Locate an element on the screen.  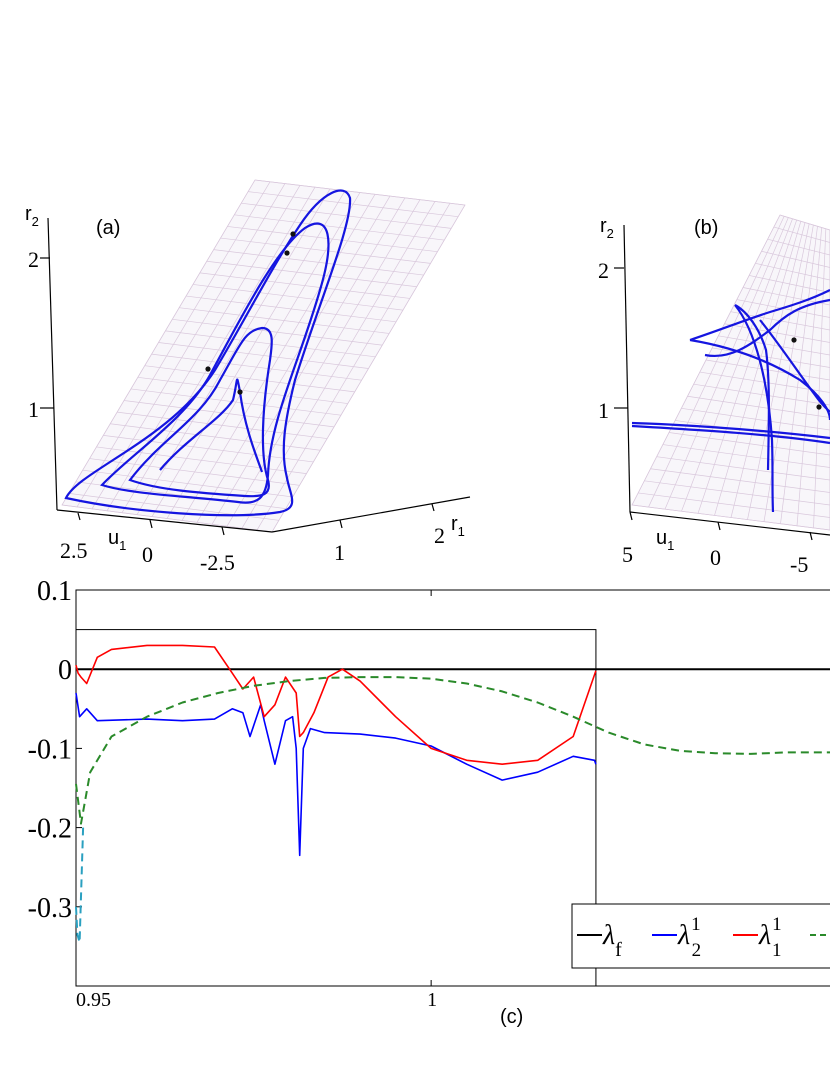
y-tick-label: 0 is located at coordinates (65, 670).